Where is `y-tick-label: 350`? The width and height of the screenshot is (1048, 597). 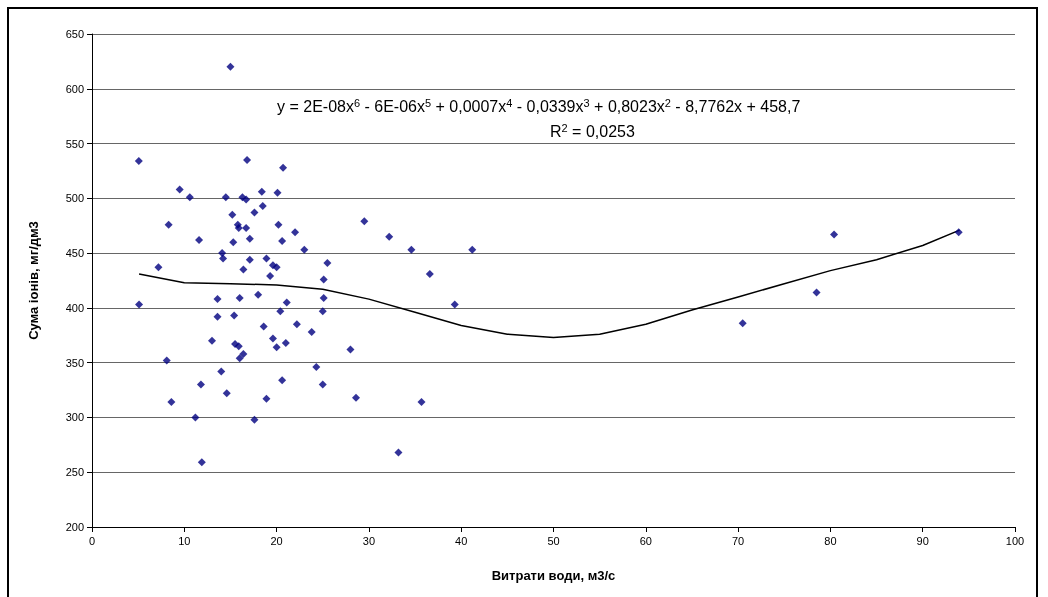 y-tick-label: 350 is located at coordinates (74, 362).